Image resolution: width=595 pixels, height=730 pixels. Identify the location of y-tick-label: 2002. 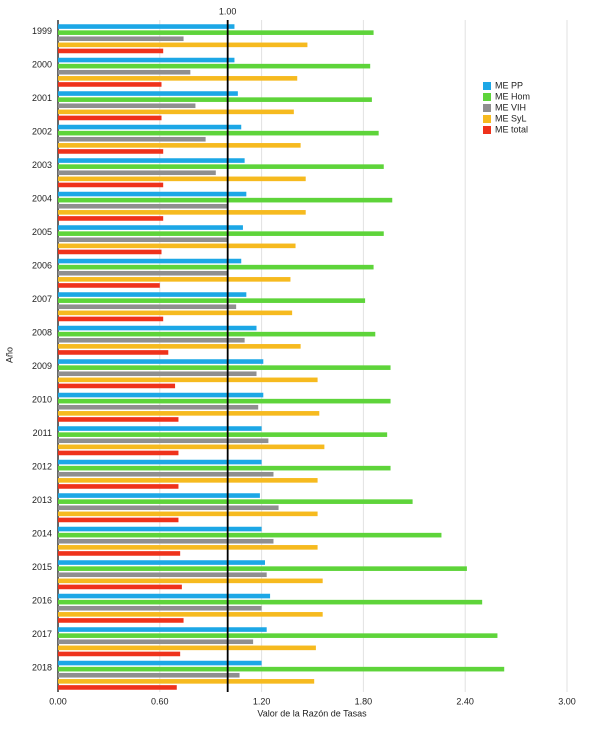
(42, 132).